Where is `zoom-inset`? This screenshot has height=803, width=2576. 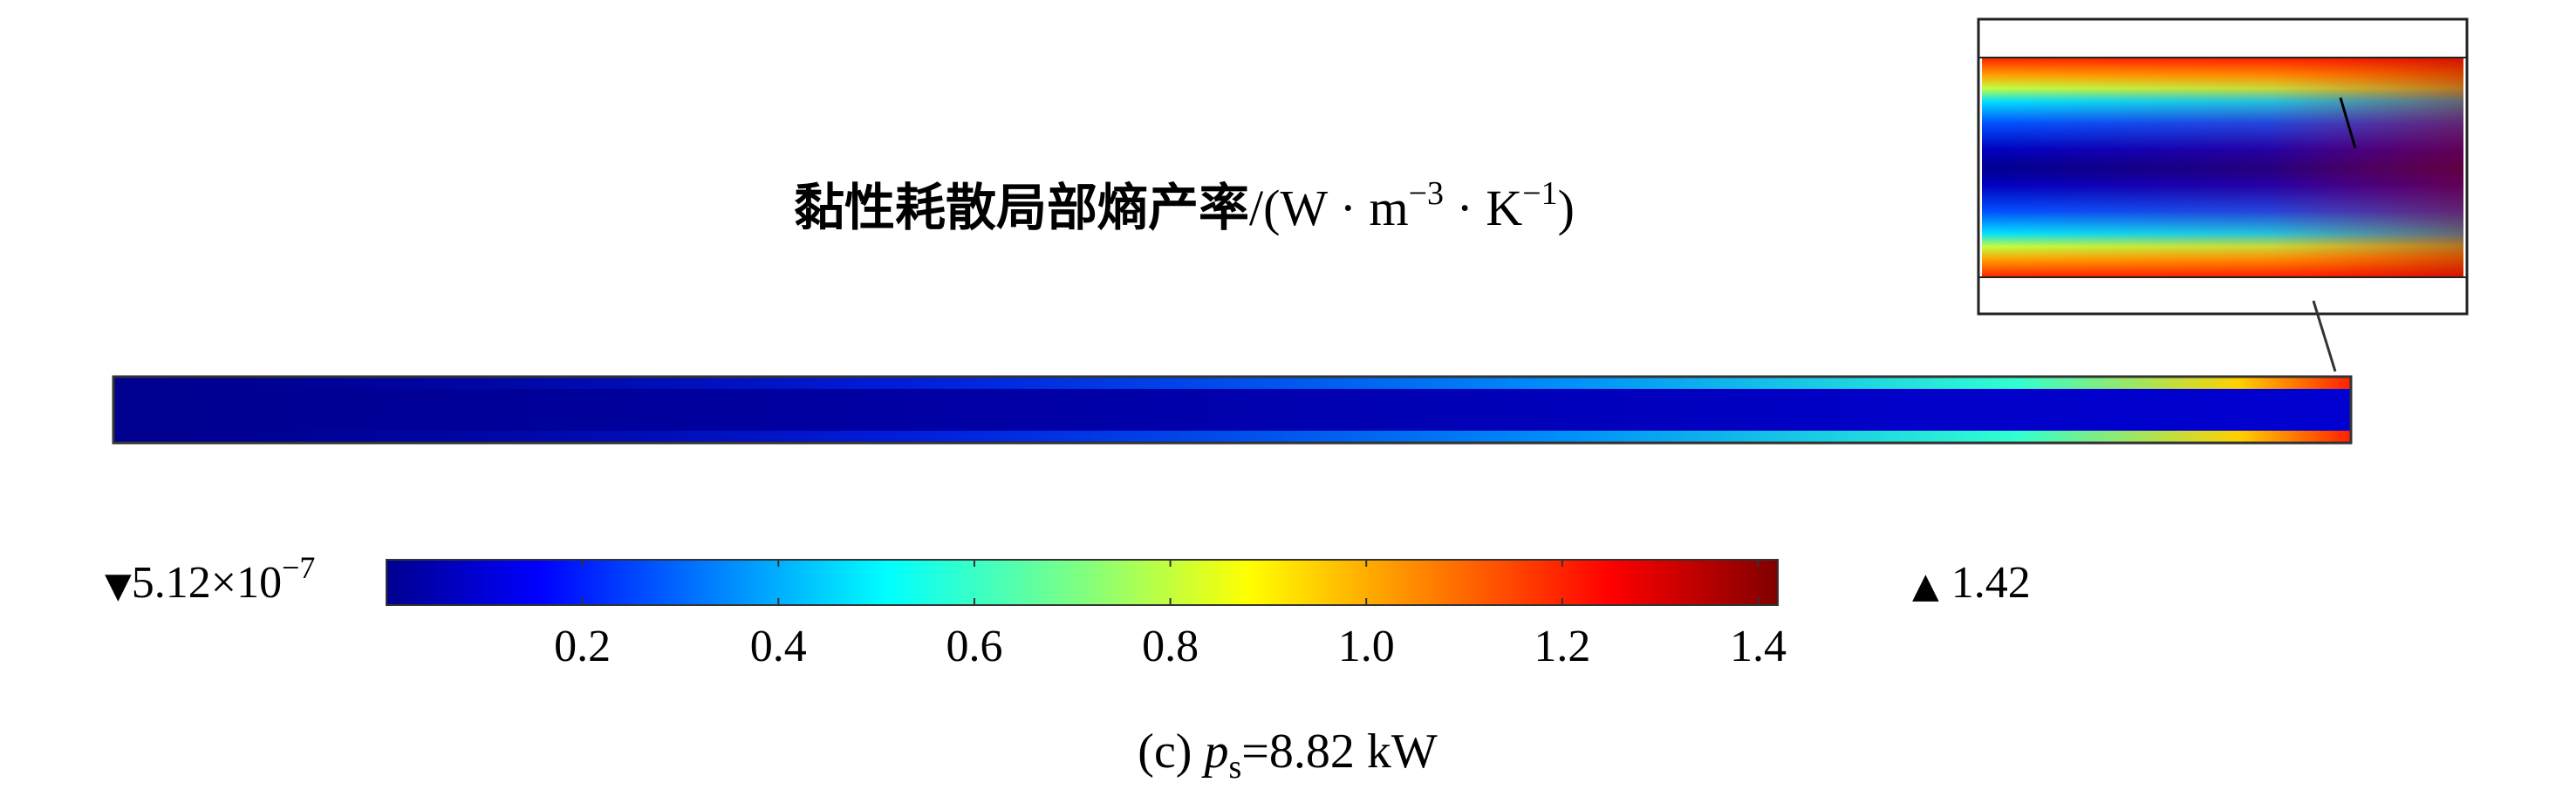 zoom-inset is located at coordinates (2223, 166).